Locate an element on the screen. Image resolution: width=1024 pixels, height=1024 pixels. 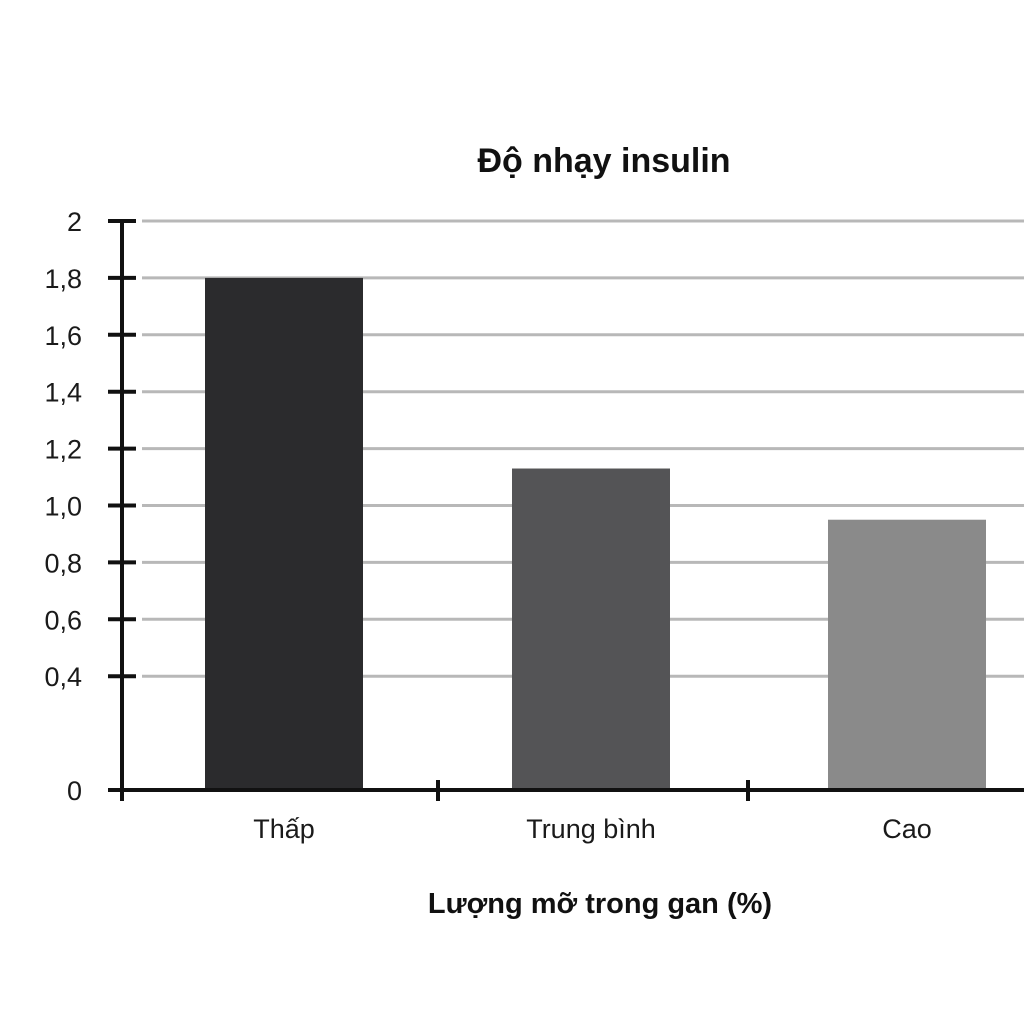
x-tick-label: Trung bình is located at coordinates (591, 829).